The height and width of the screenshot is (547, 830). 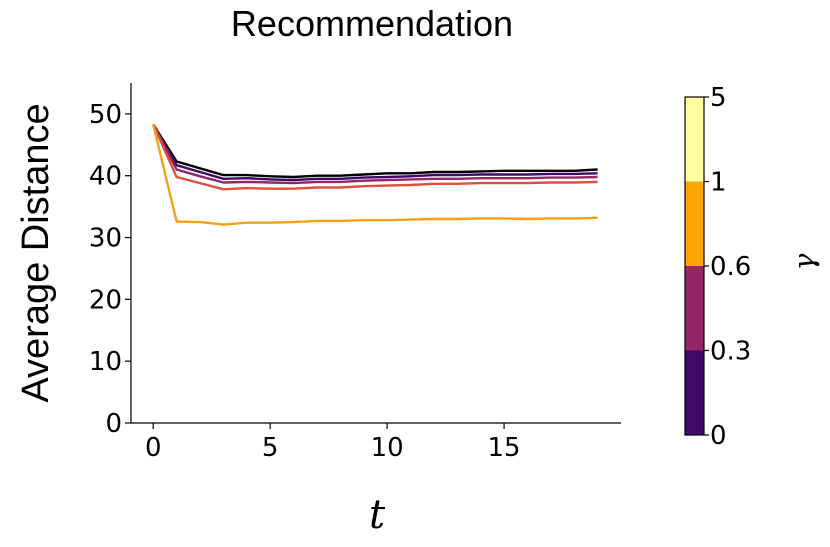 What do you see at coordinates (113, 424) in the screenshot?
I see `y-tick-label: 0` at bounding box center [113, 424].